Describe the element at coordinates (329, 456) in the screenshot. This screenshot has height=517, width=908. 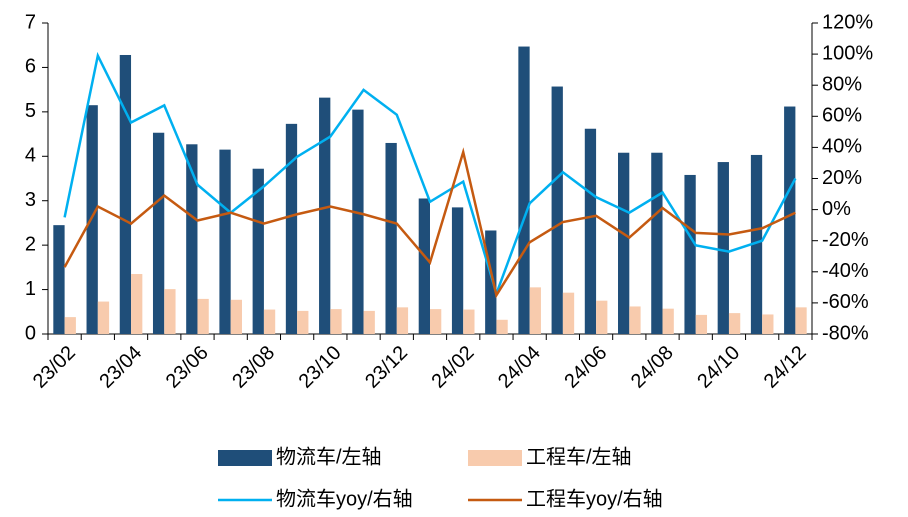
I see `legend-label: 物流车/左轴` at that location.